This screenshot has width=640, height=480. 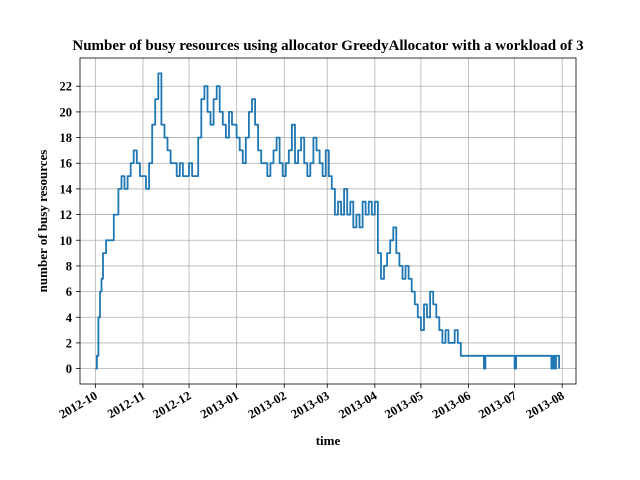 I want to click on y-tick-label: 0, so click(x=69, y=369).